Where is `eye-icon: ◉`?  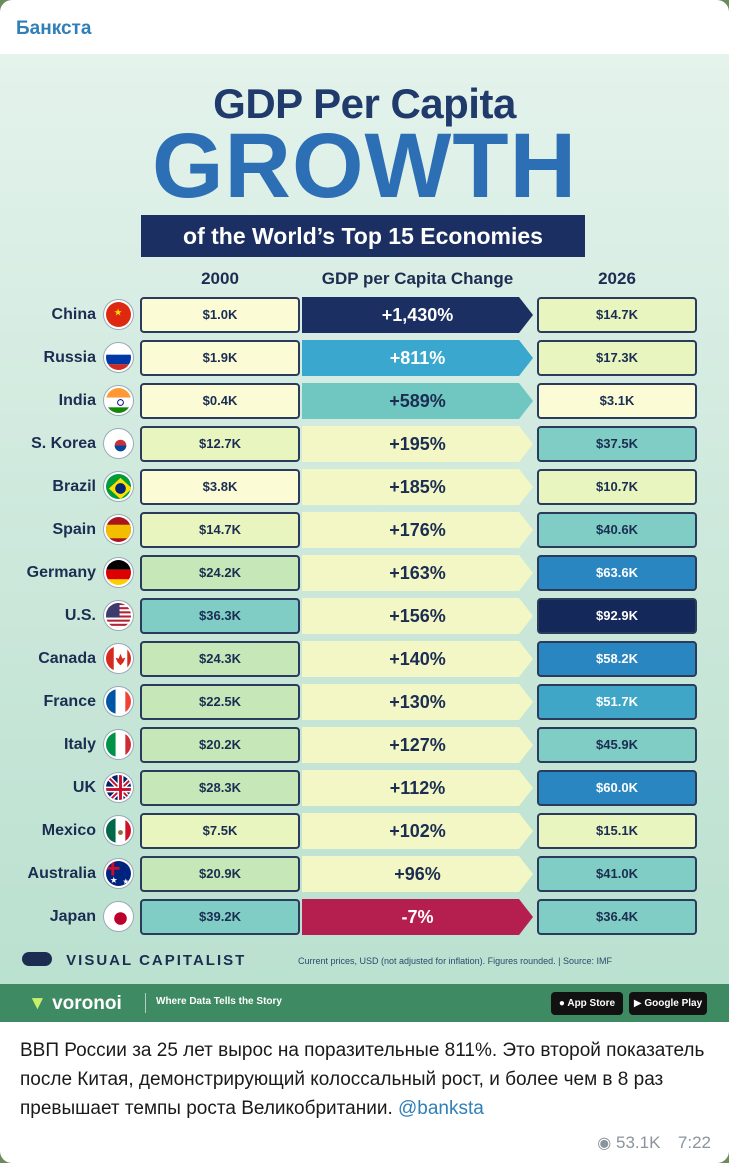
eye-icon: ◉ is located at coordinates (604, 1143).